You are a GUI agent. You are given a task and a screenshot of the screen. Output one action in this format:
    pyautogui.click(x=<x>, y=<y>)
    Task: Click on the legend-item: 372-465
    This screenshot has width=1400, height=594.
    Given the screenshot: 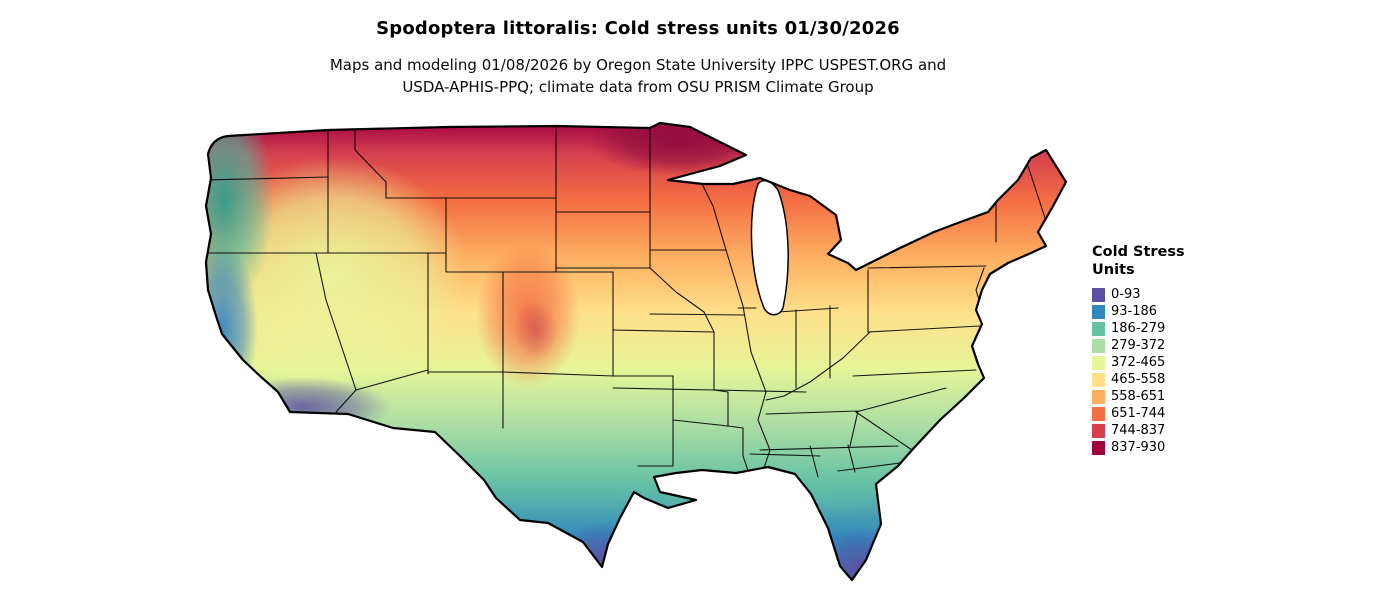 What is the action you would take?
    pyautogui.click(x=1152, y=362)
    